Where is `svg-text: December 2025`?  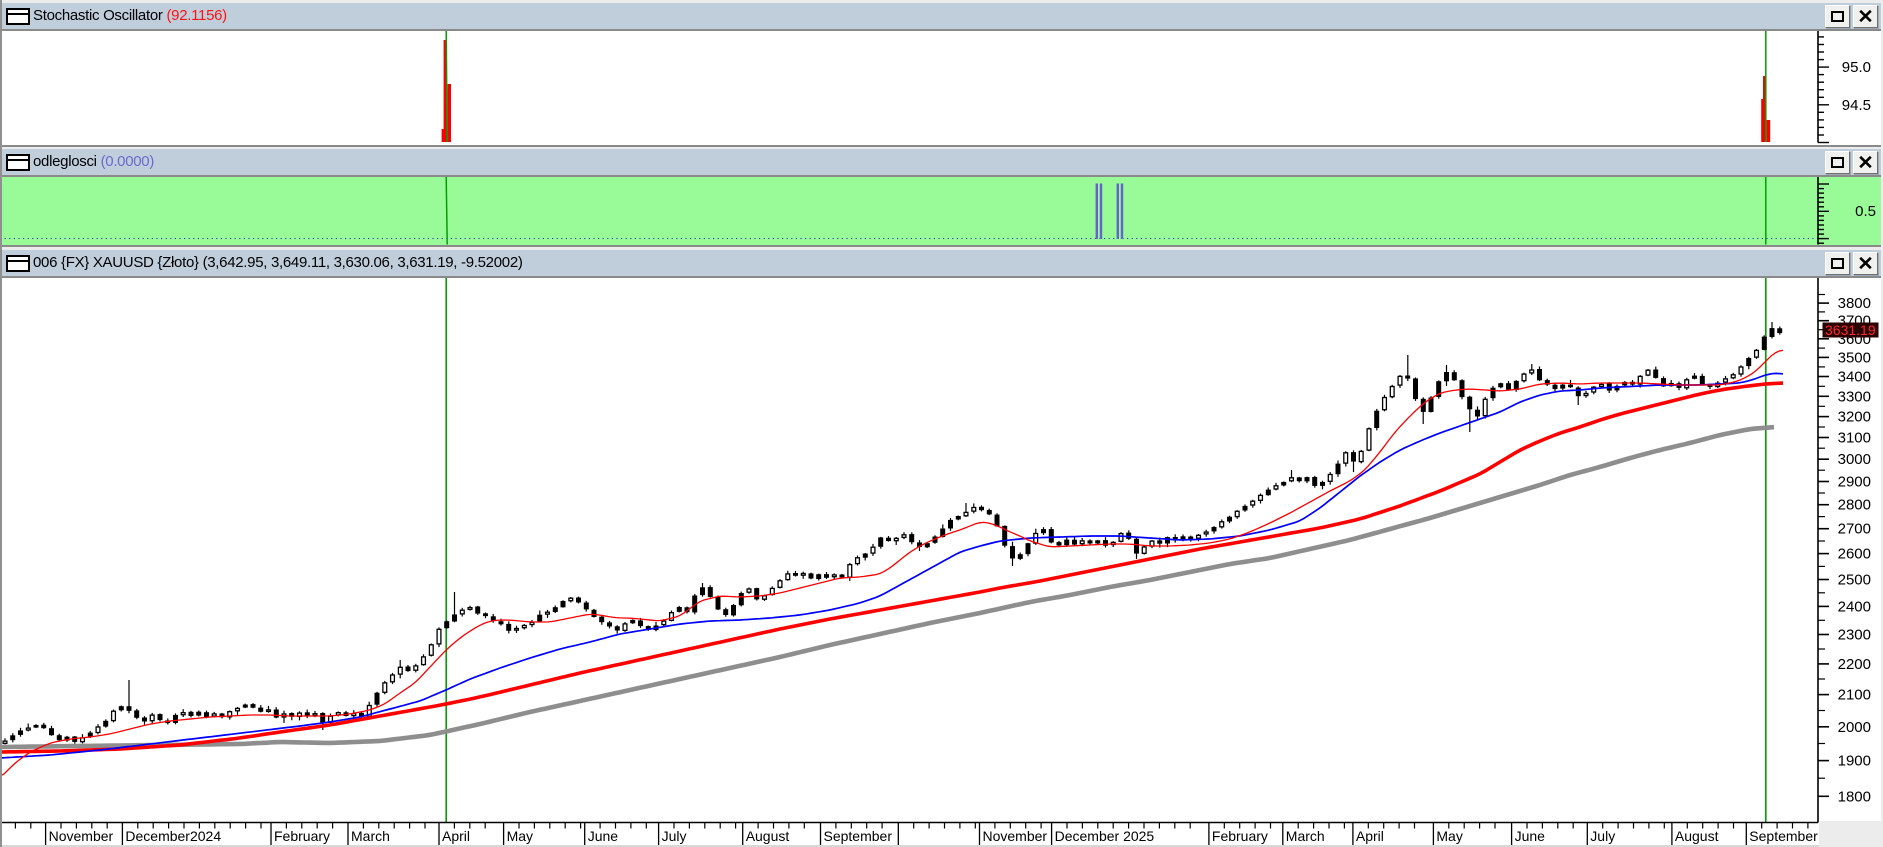
svg-text: December 2025 is located at coordinates (1105, 836).